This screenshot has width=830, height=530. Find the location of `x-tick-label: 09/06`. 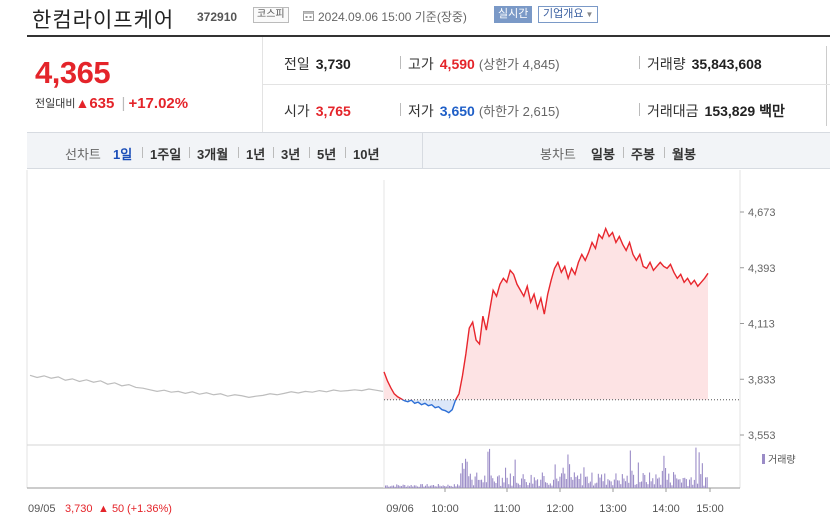

x-tick-label: 09/06 is located at coordinates (400, 509).